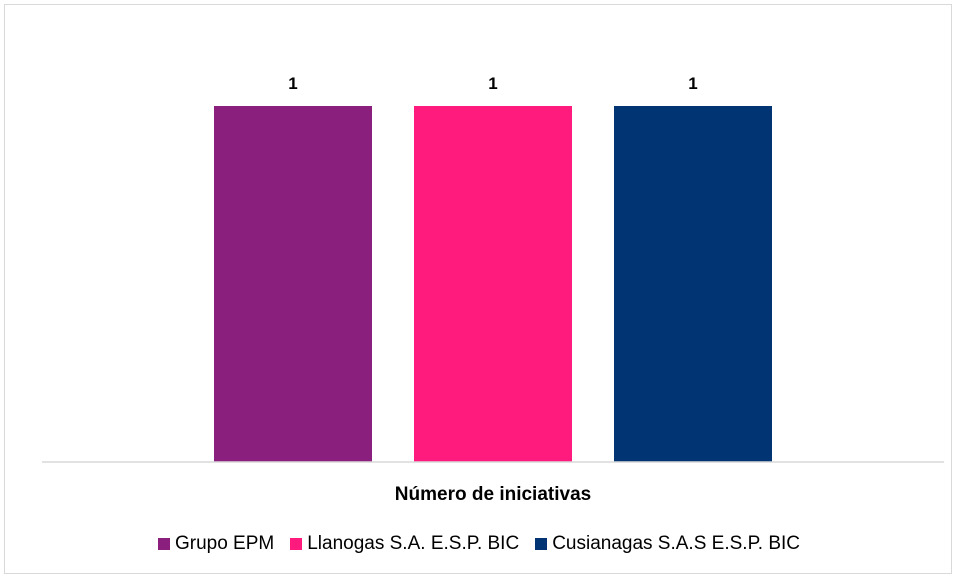 This screenshot has height=579, width=958. Describe the element at coordinates (293, 284) in the screenshot. I see `bar-grupo-epm` at that location.